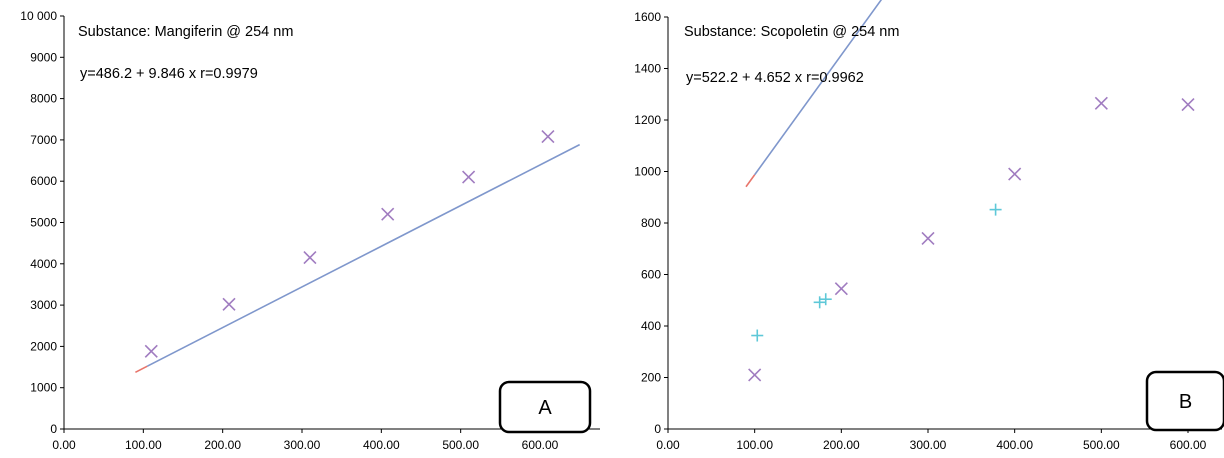 This screenshot has height=458, width=1224. Describe the element at coordinates (43, 223) in the screenshot. I see `y-tick-label: 5000` at that location.